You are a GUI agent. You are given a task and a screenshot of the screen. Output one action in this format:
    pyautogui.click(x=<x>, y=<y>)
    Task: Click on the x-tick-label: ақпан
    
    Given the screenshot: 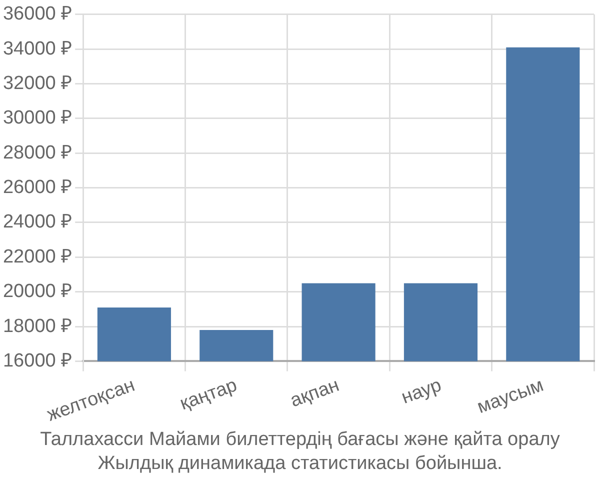 What is the action you would take?
    pyautogui.click(x=315, y=393)
    